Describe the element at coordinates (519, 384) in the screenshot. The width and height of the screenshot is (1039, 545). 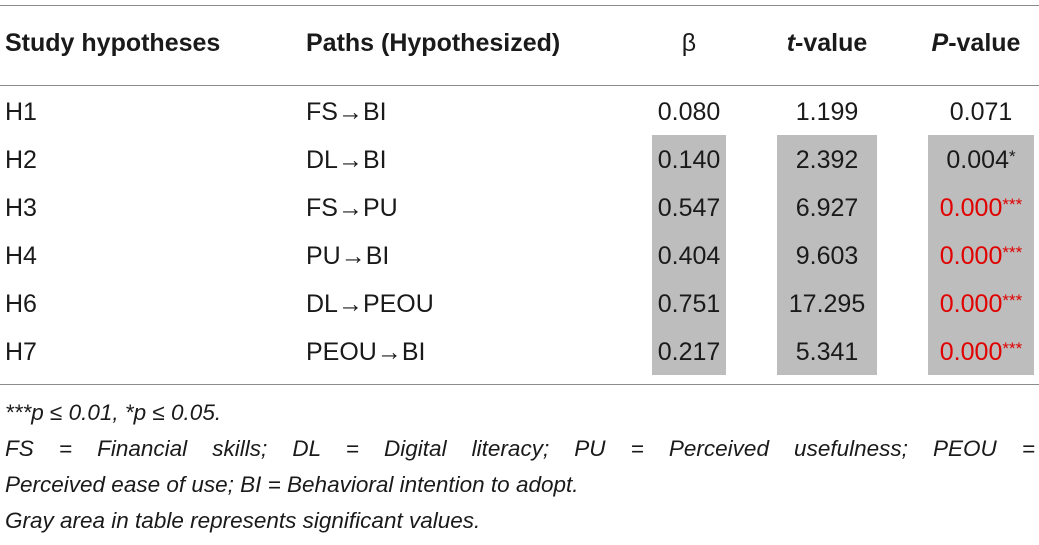
I see `table-bottom-rule` at that location.